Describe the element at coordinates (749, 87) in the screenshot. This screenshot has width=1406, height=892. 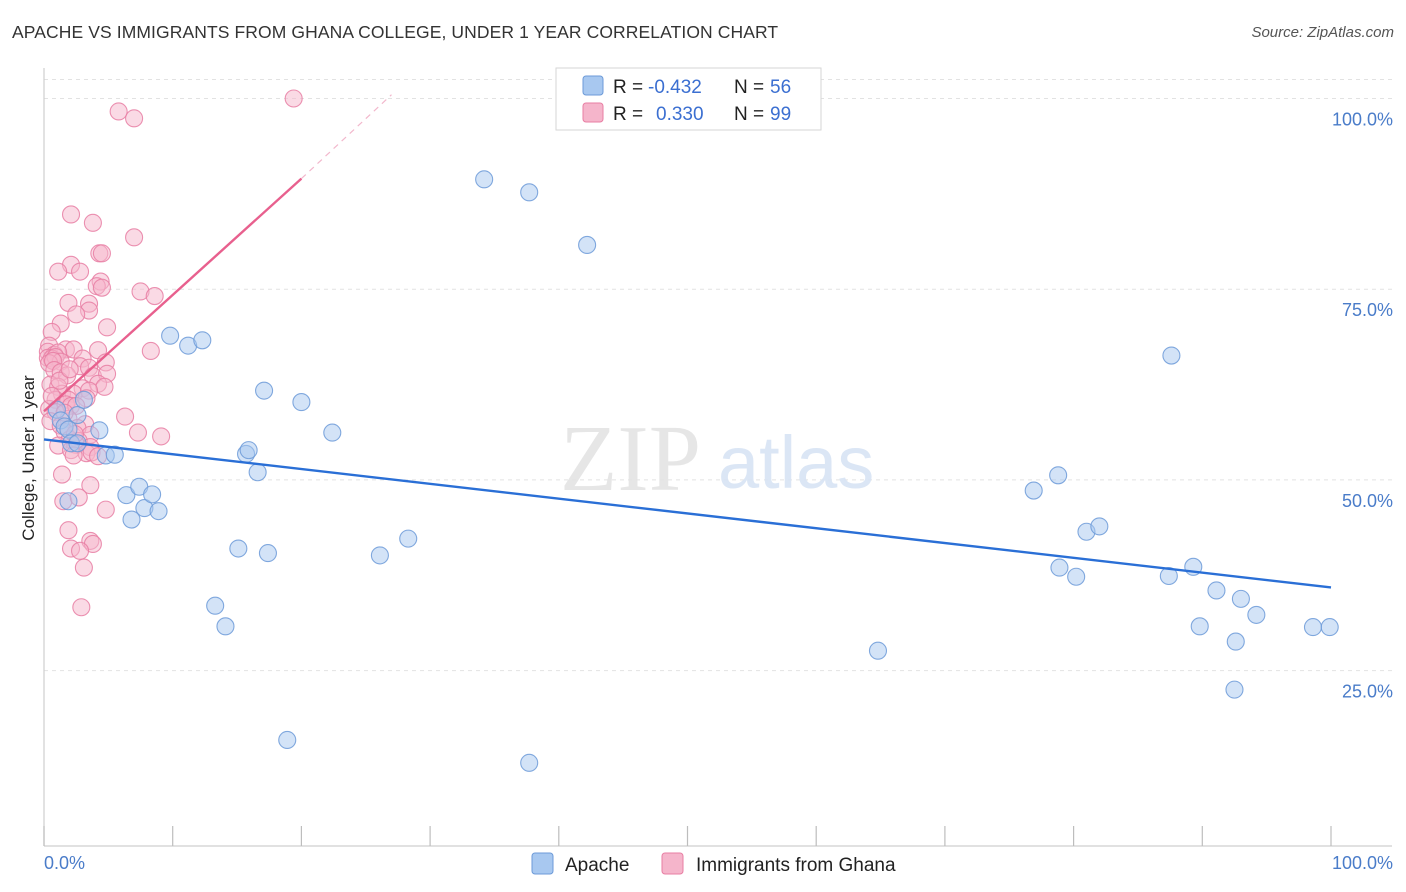
I see `apache-n-label: N =` at that location.